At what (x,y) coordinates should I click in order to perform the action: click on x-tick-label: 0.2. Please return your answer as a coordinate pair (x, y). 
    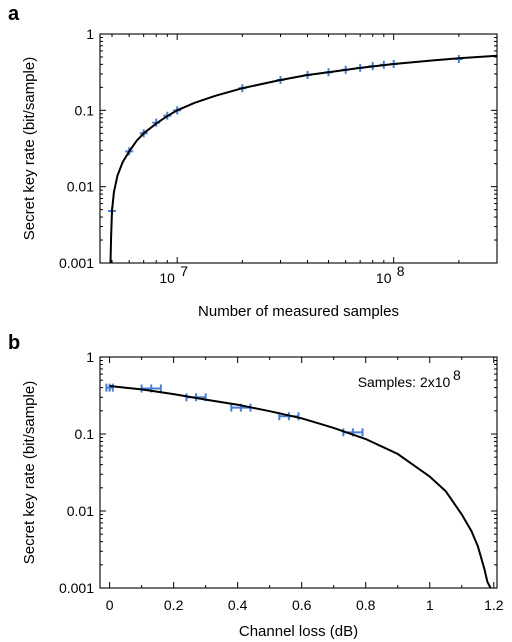
    Looking at the image, I should click on (174, 605).